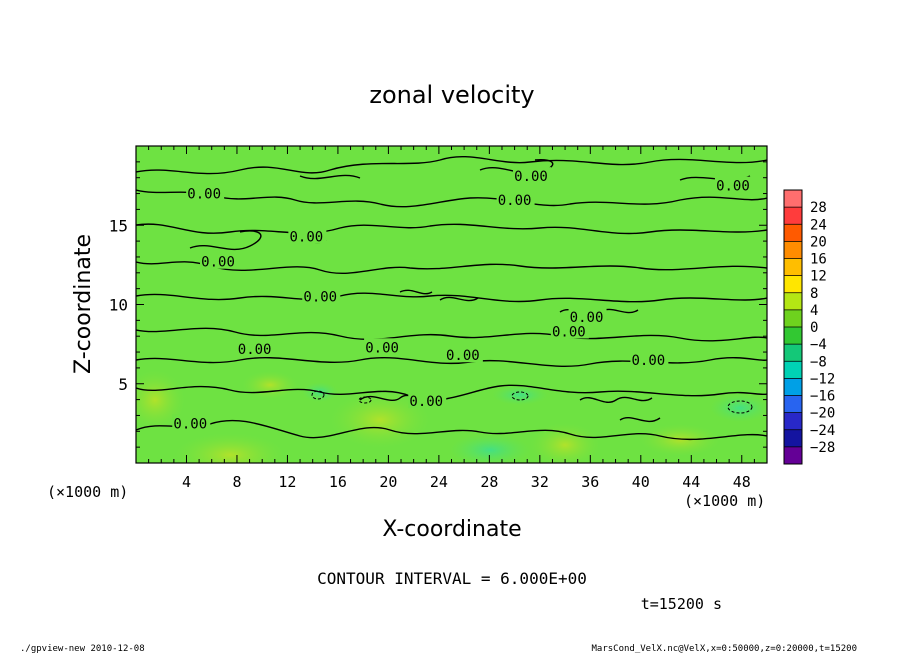 This screenshot has width=904, height=654. What do you see at coordinates (236, 482) in the screenshot?
I see `x-tick-label: 8` at bounding box center [236, 482].